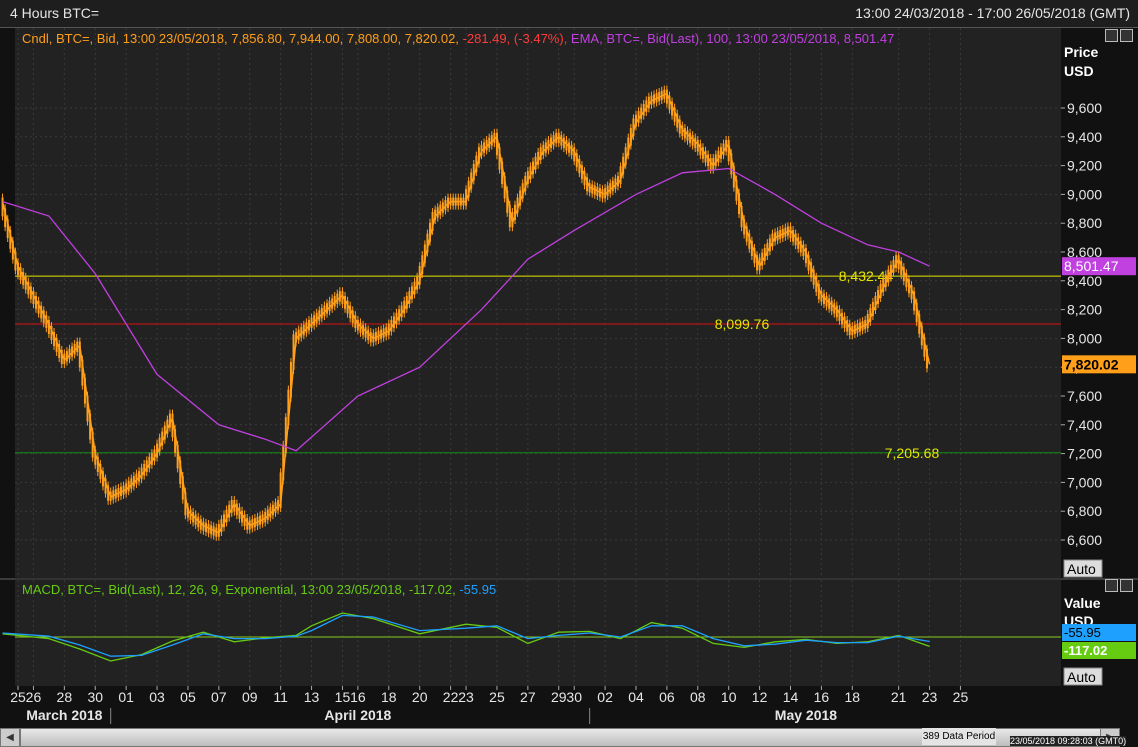  What do you see at coordinates (1081, 52) in the screenshot?
I see `price-axis-title: Price` at bounding box center [1081, 52].